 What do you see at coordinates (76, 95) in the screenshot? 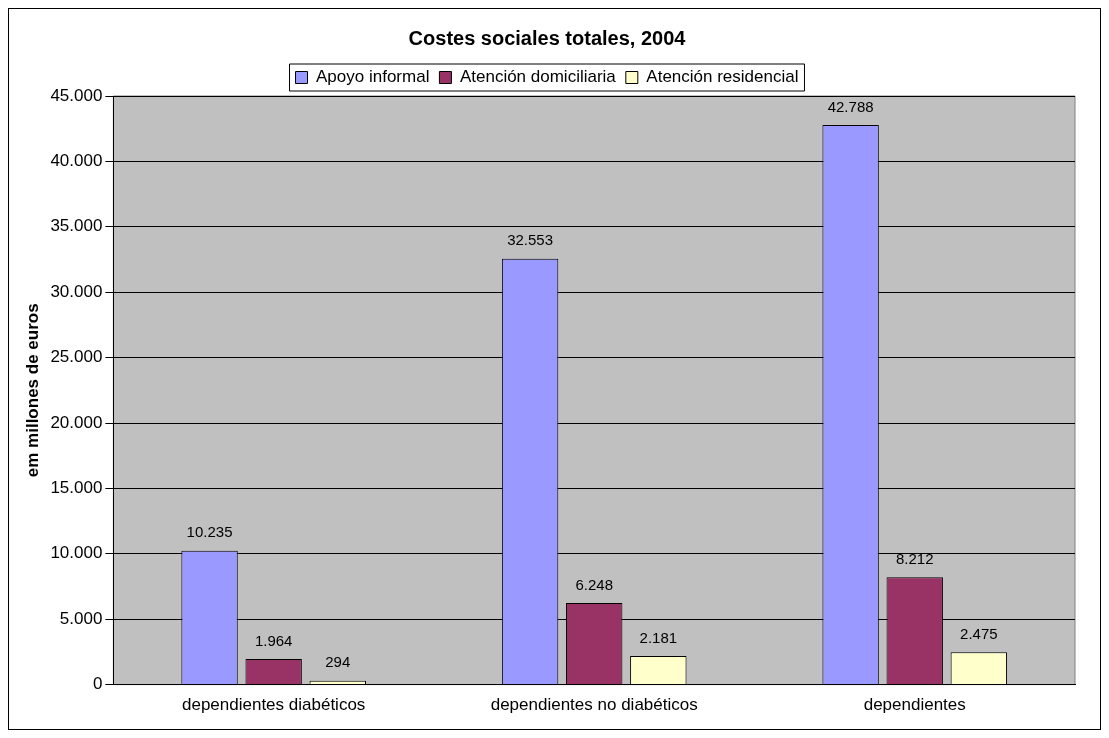
I see `y-tick-label: 45.000` at bounding box center [76, 95].